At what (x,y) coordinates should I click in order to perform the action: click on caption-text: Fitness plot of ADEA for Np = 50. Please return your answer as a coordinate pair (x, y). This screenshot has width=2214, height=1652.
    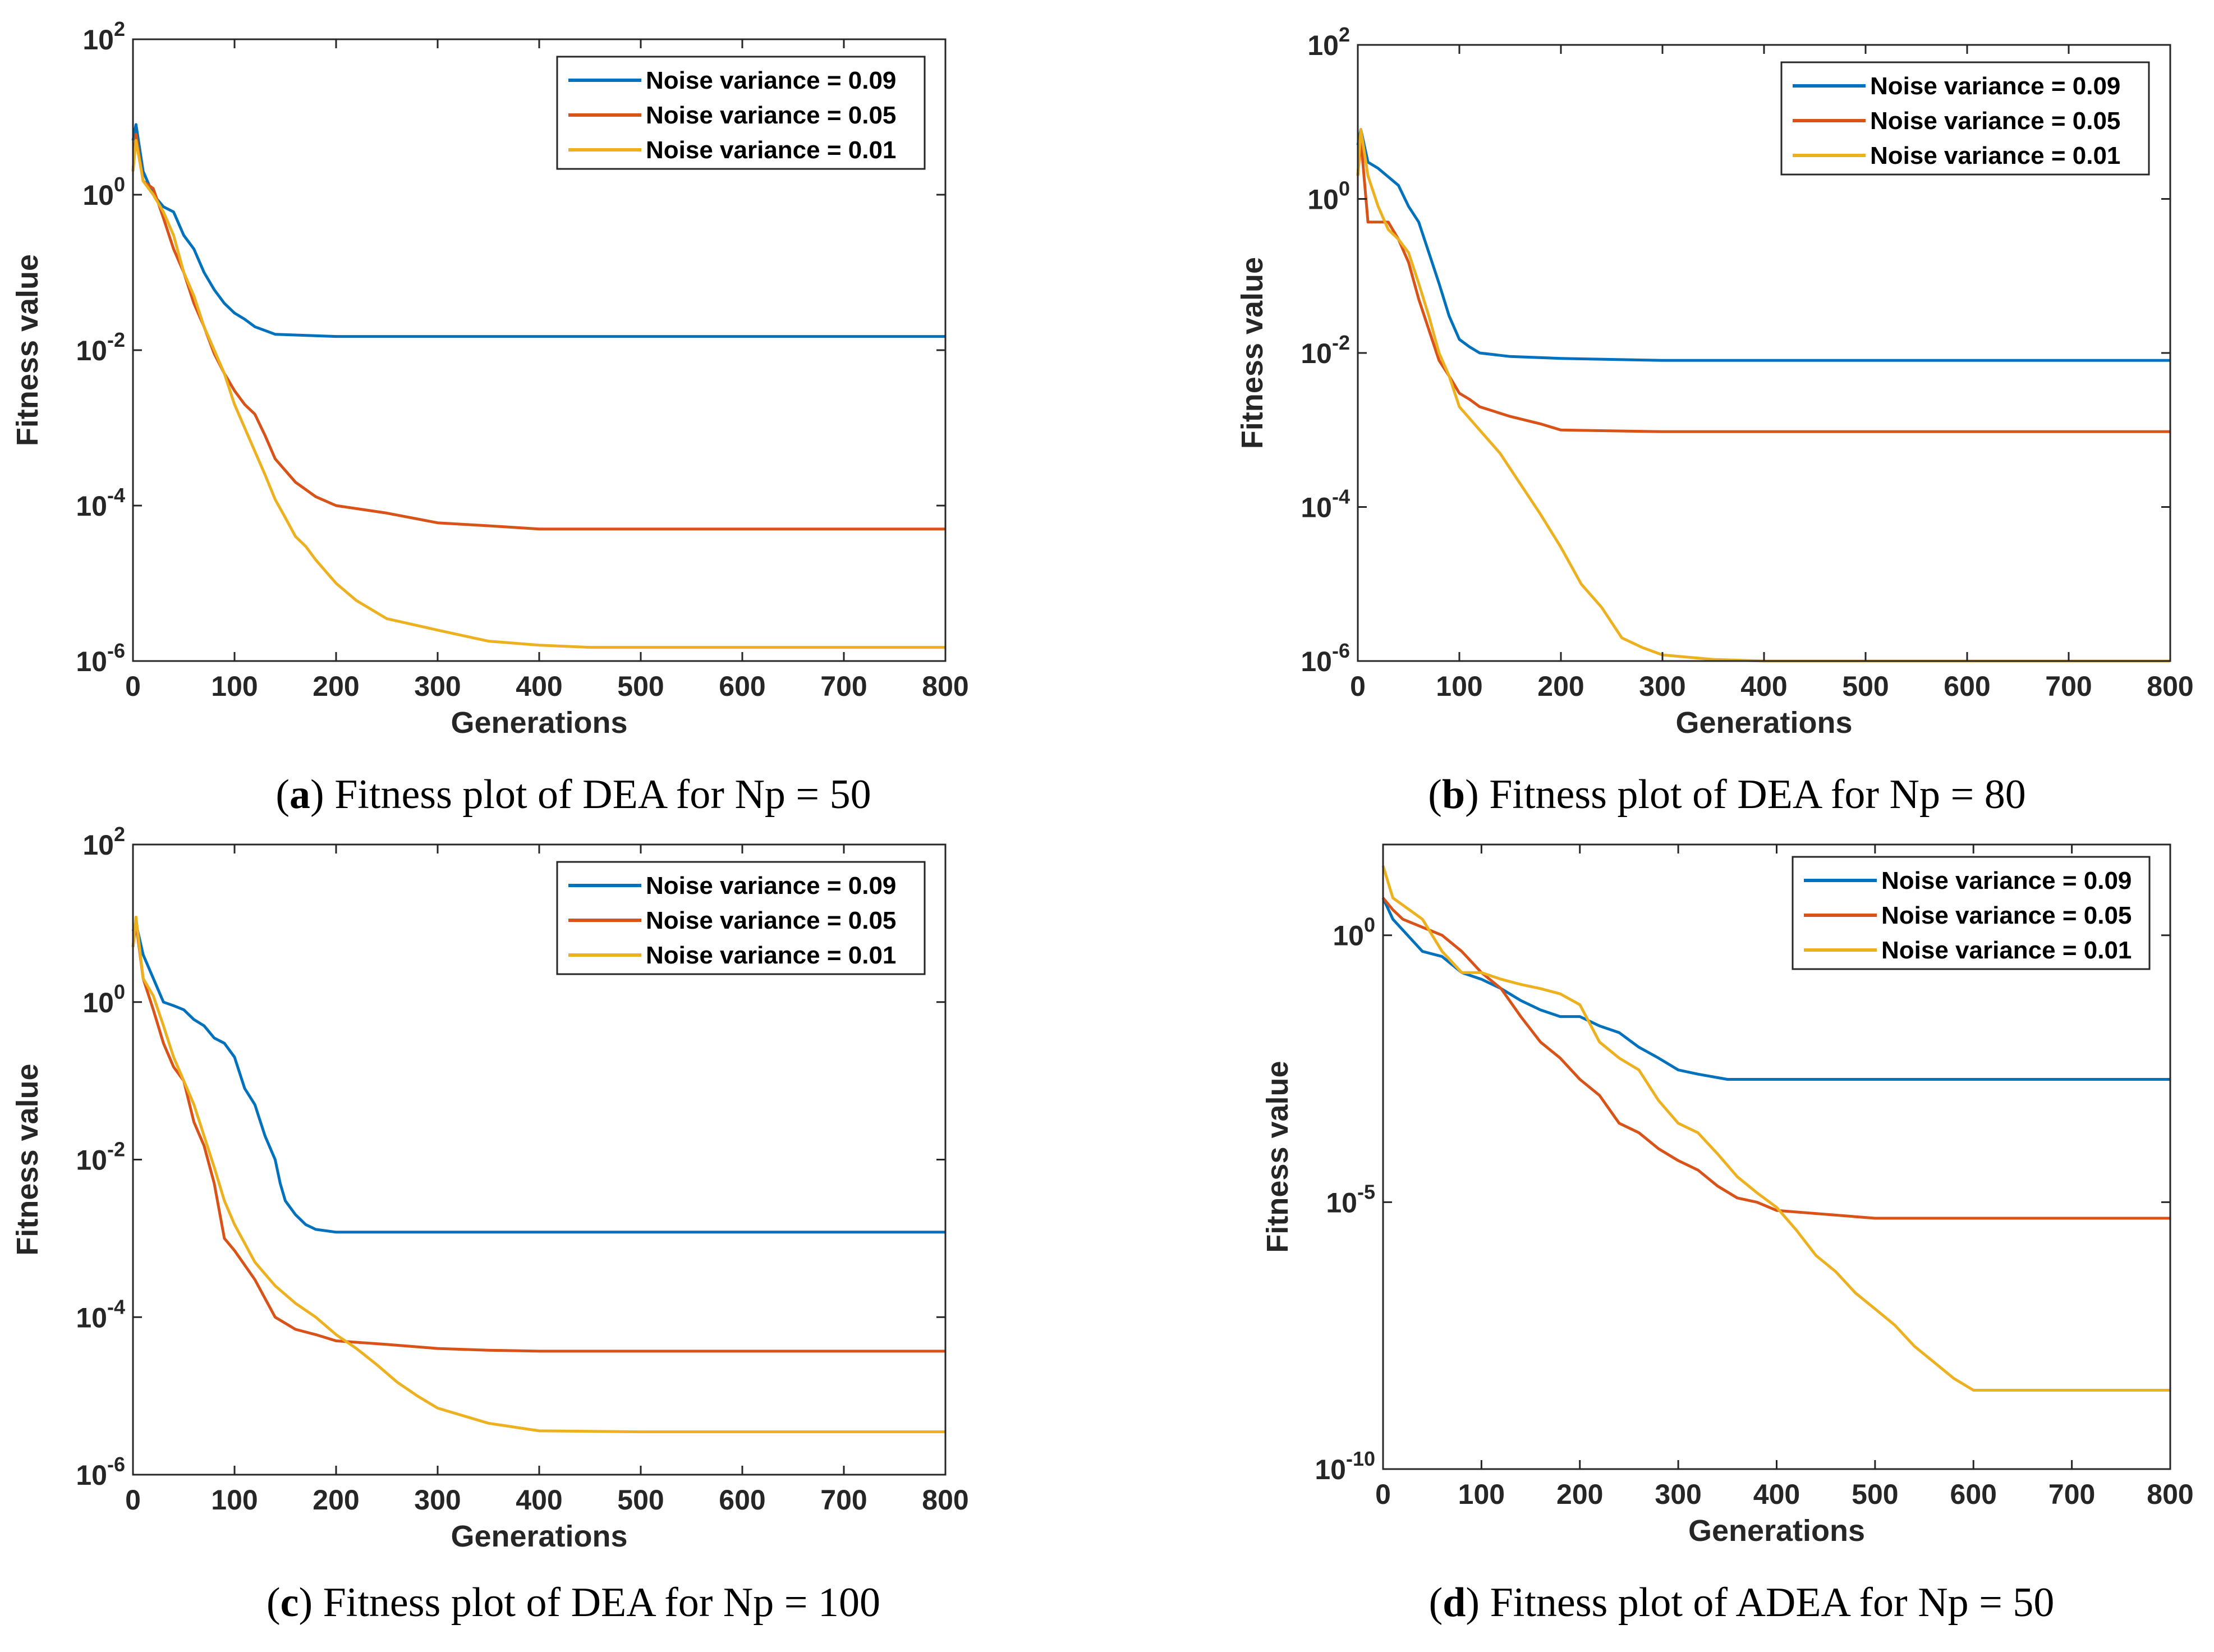
    Looking at the image, I should click on (1767, 1603).